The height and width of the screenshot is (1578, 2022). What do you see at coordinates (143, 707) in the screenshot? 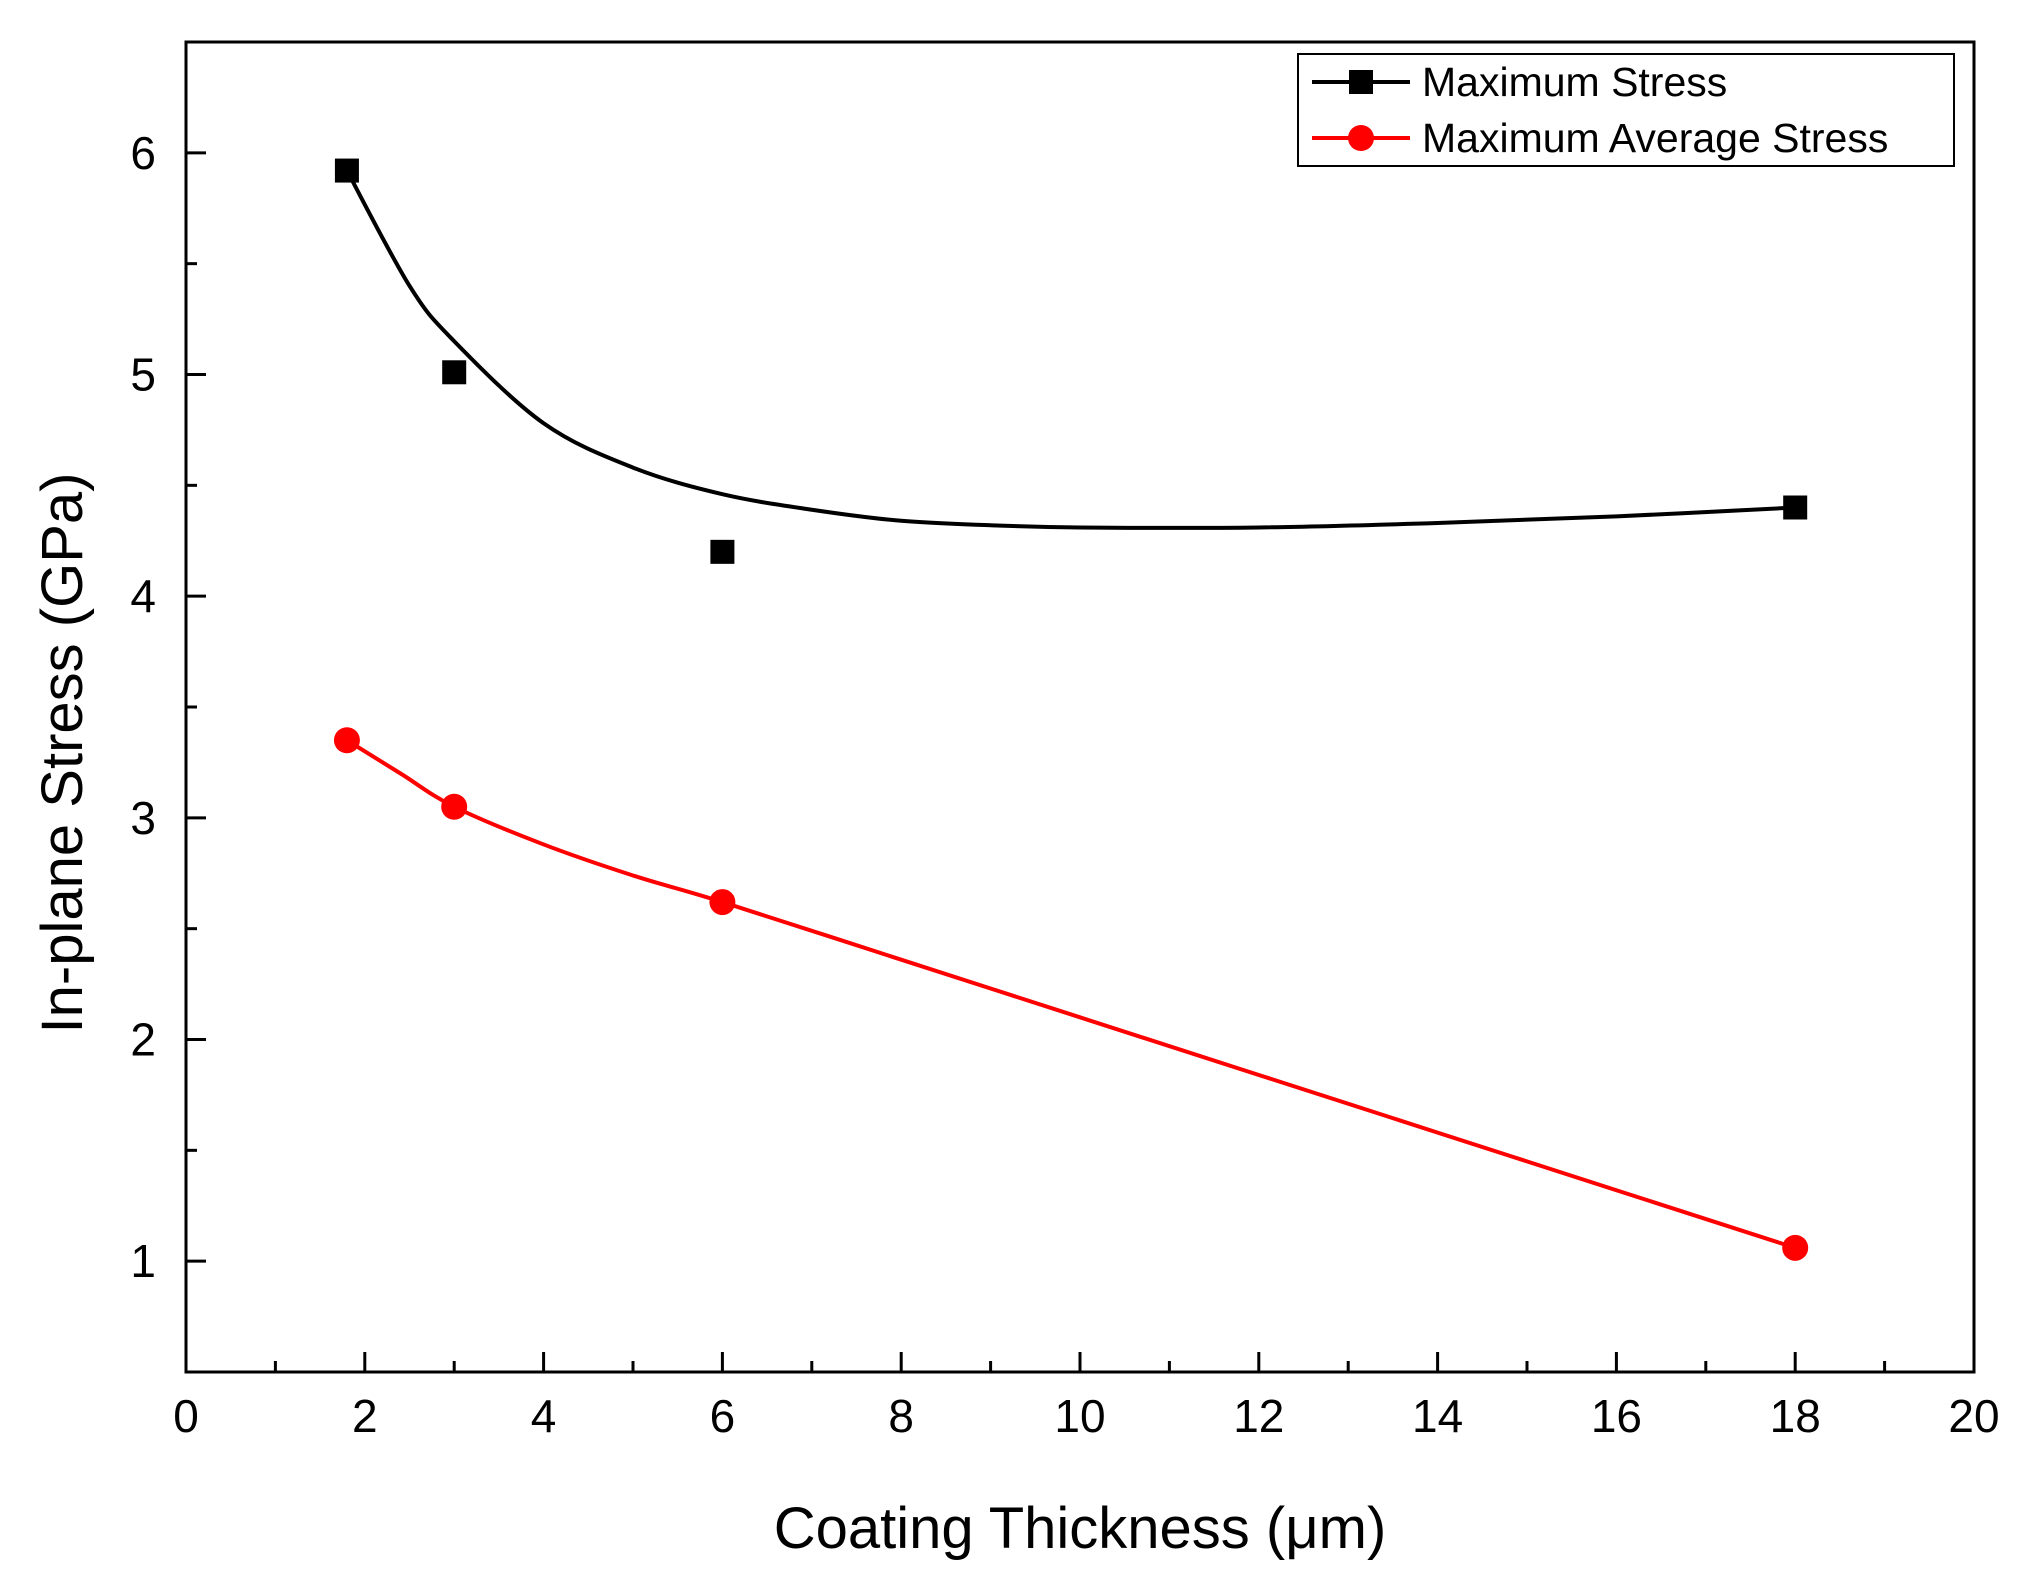
I see `y-axis-tick-labels: 1 2 3 4 5 6` at bounding box center [143, 707].